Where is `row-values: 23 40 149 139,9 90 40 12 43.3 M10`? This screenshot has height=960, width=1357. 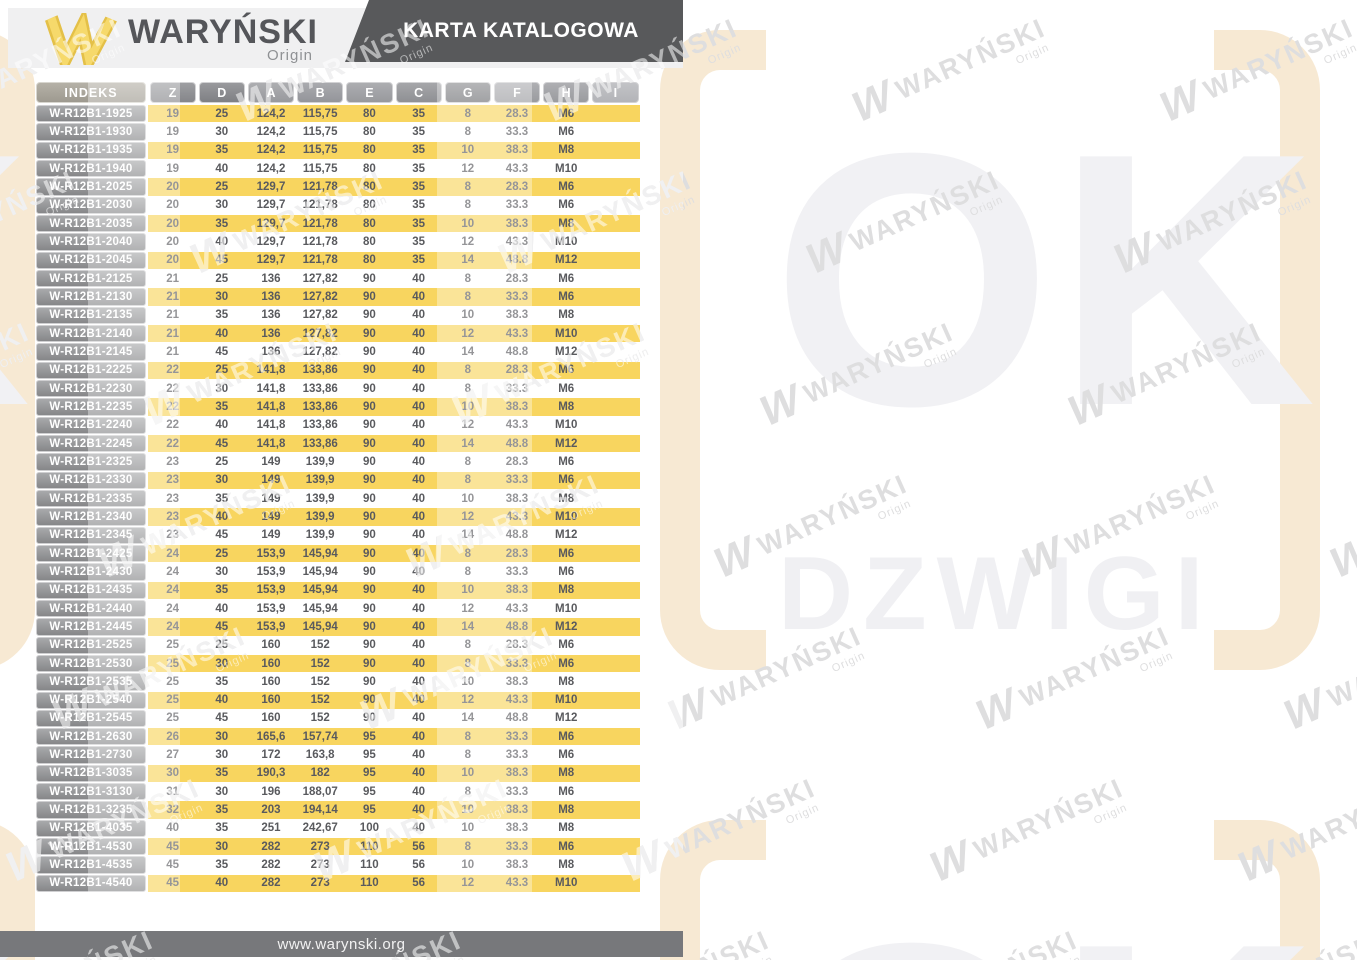
row-values: 23 40 149 139,9 90 40 12 43.3 M10 is located at coordinates (394, 517).